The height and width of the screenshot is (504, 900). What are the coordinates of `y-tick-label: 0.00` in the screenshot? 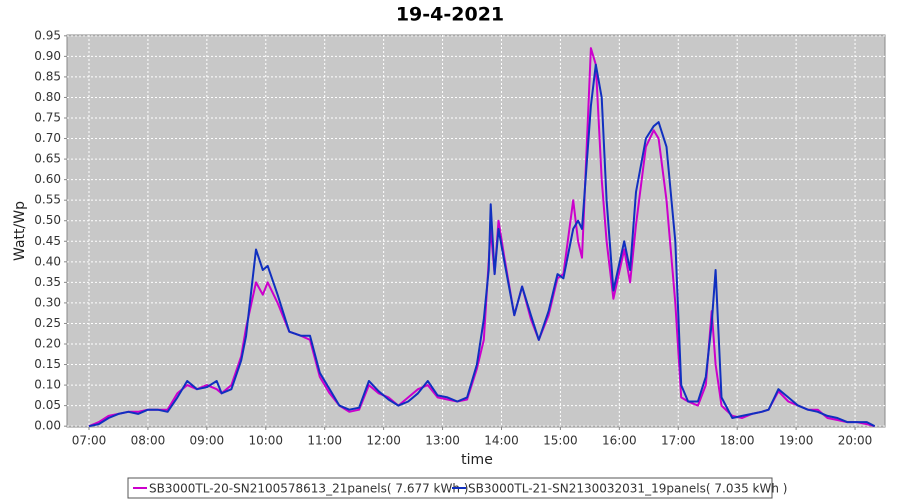 It's located at (47, 426).